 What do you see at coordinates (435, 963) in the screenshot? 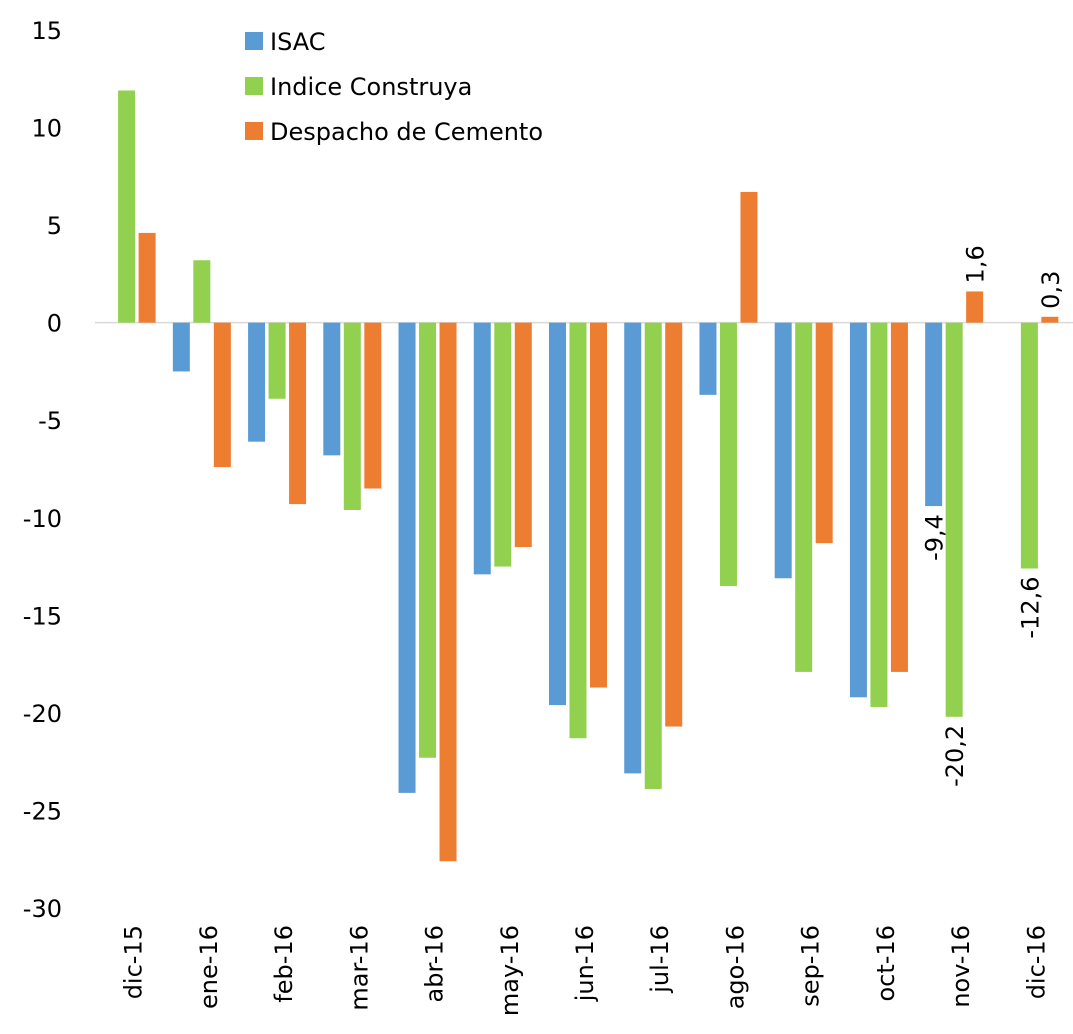
I see `x-tick-label: abr-16` at bounding box center [435, 963].